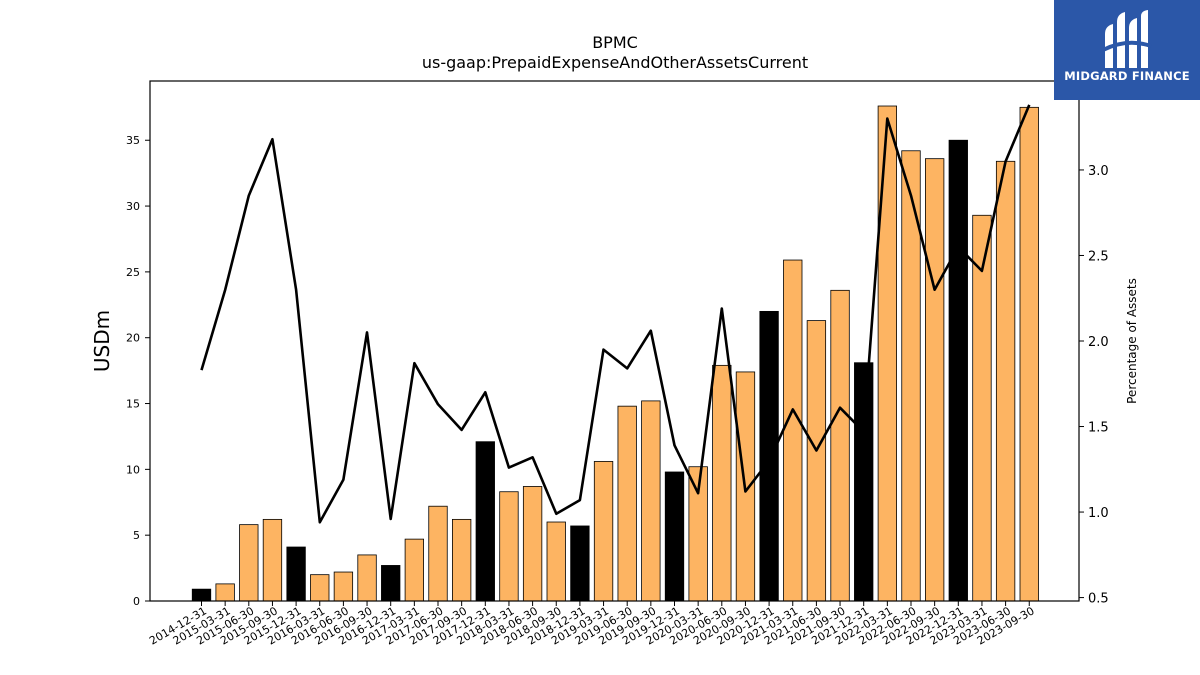 The height and width of the screenshot is (675, 1200). What do you see at coordinates (133, 404) in the screenshot?
I see `y-tick-label: 15` at bounding box center [133, 404].